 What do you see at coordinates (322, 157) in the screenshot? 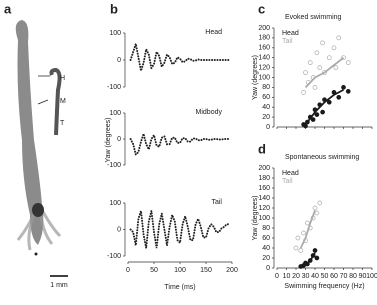
I see `chart-title: Spontaneous swimming` at bounding box center [322, 157].